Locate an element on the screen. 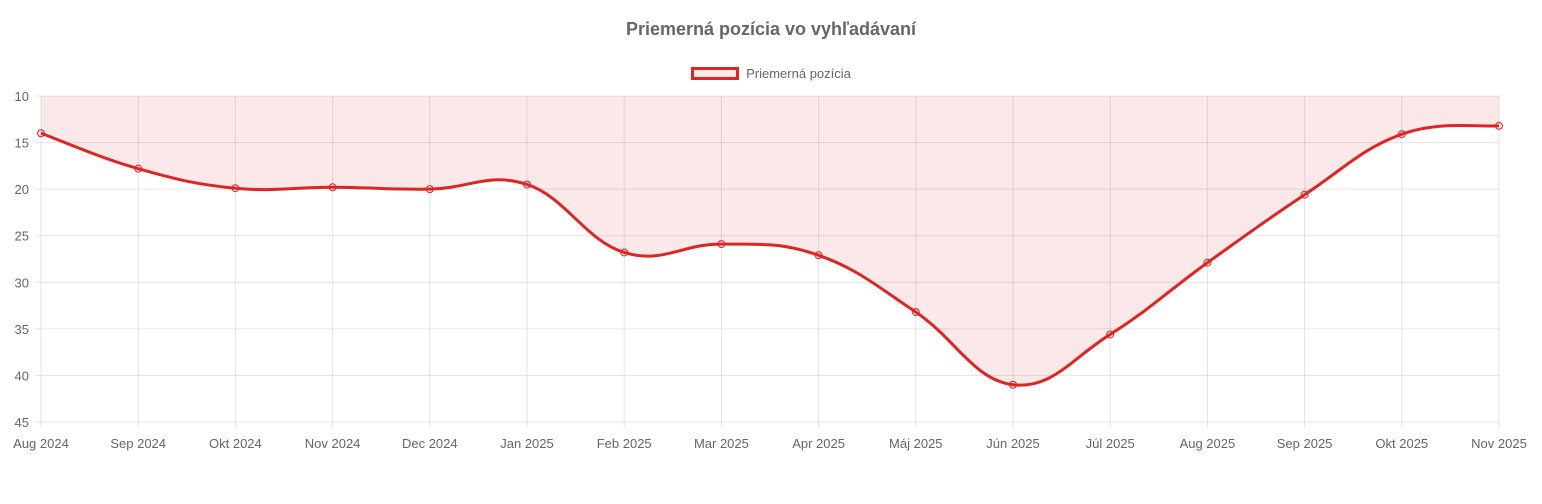  chart-title: Priemerná pozícia vo vyhľadávaní is located at coordinates (771, 29).